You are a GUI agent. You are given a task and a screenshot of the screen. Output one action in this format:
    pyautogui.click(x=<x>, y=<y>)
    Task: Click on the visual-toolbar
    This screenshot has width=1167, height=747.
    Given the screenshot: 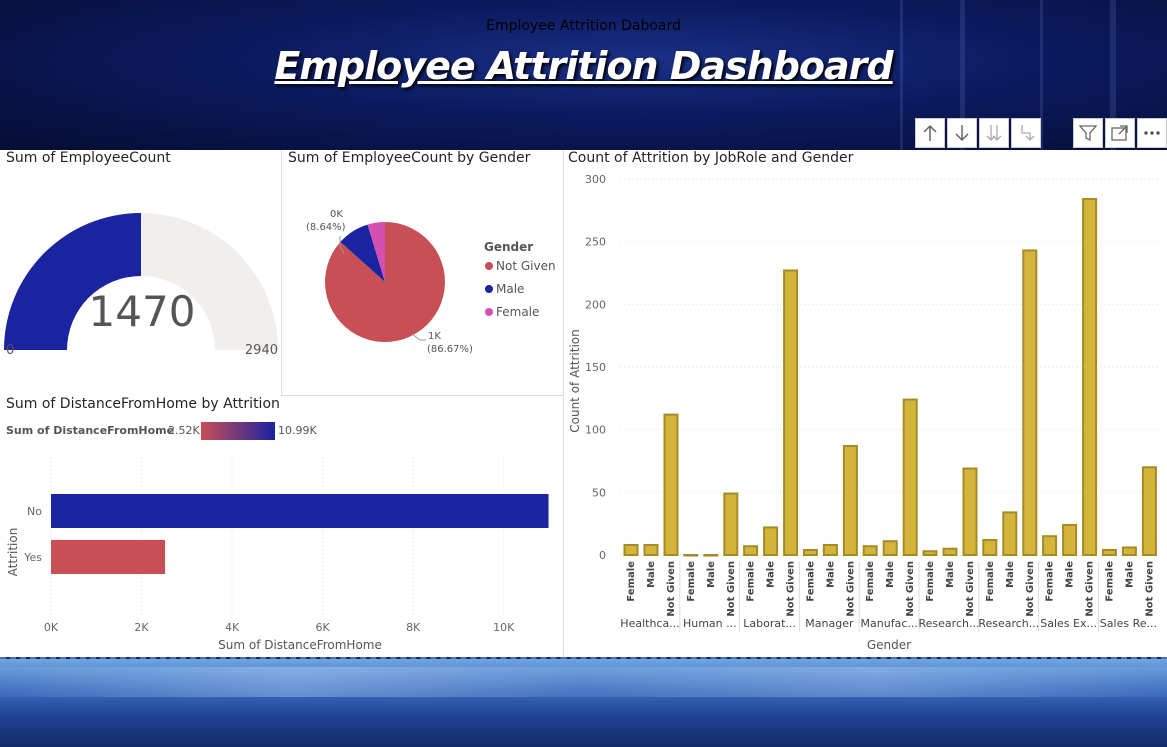 What is the action you would take?
    pyautogui.click(x=1041, y=133)
    